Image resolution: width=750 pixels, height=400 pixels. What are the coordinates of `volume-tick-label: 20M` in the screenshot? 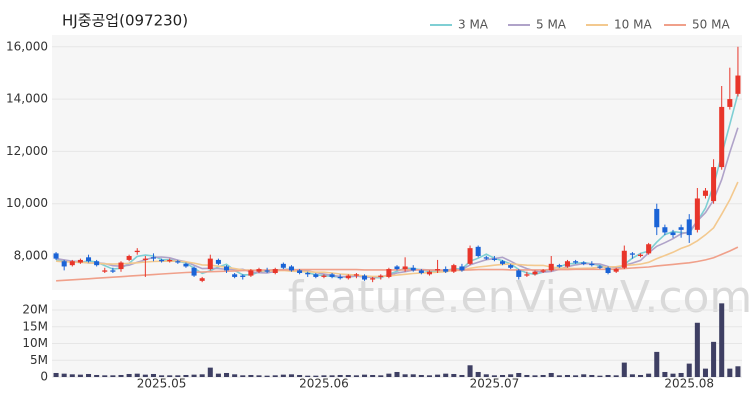 It's located at (35, 310).